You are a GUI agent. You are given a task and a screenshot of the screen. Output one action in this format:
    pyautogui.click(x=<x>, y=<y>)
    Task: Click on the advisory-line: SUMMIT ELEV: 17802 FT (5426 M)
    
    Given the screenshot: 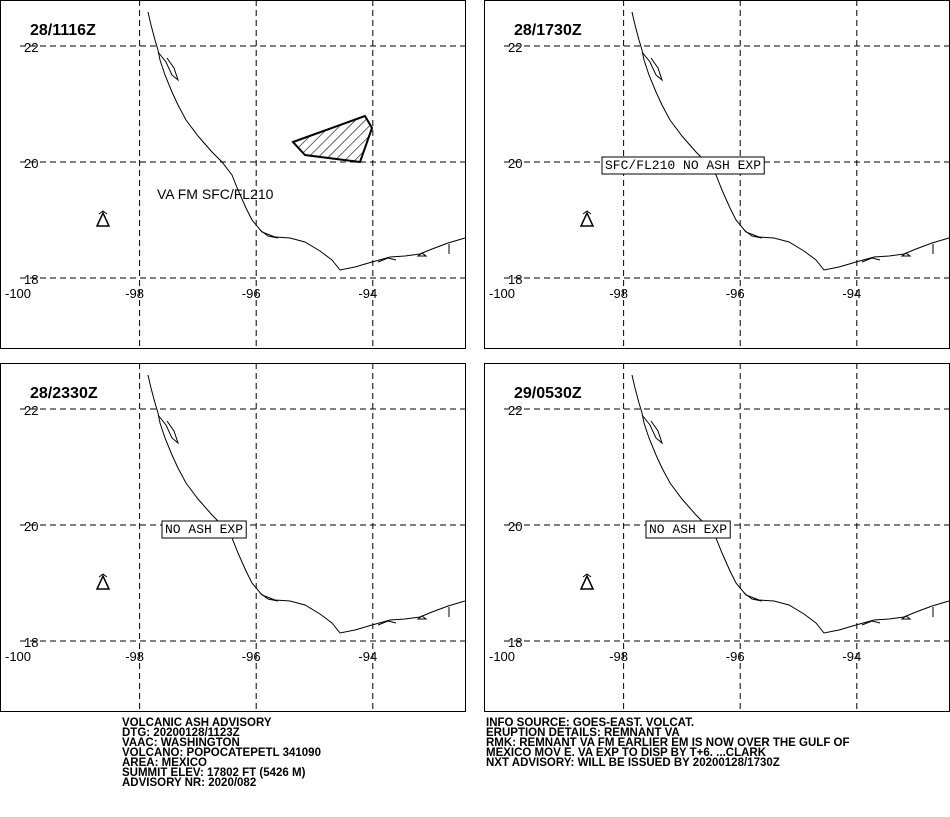 What is the action you would take?
    pyautogui.click(x=214, y=773)
    